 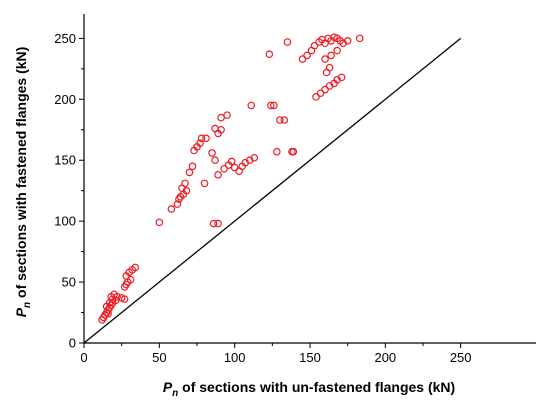 What do you see at coordinates (65, 99) in the screenshot?
I see `y-tick-label: 200` at bounding box center [65, 99].